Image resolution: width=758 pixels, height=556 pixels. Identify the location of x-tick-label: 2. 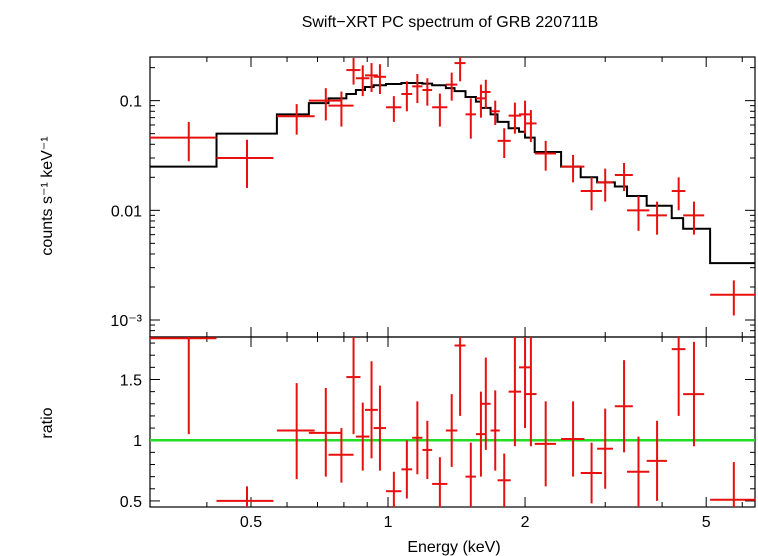
(525, 522).